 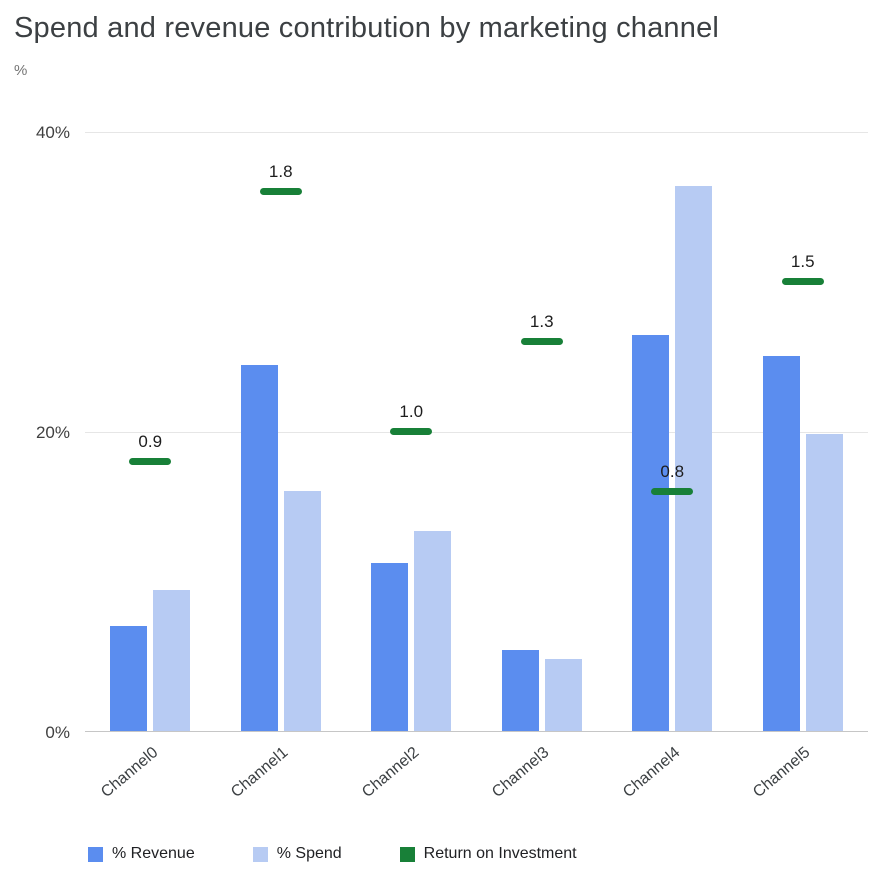 What do you see at coordinates (52, 132) in the screenshot?
I see `y-tick-40: 40%` at bounding box center [52, 132].